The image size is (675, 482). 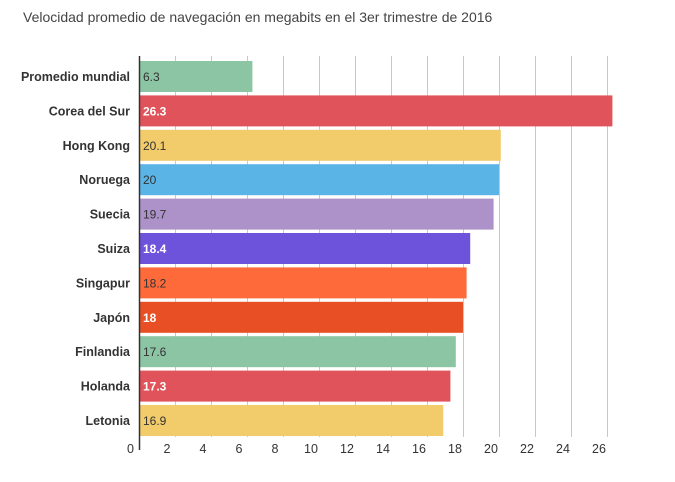 I want to click on x-tick-label: 0, so click(x=130, y=449).